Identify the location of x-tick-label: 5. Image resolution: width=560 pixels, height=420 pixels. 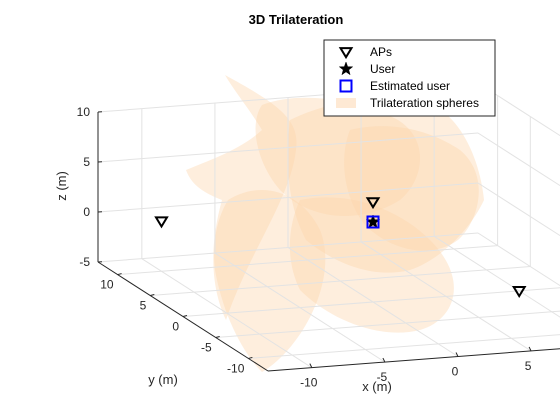
(528, 366).